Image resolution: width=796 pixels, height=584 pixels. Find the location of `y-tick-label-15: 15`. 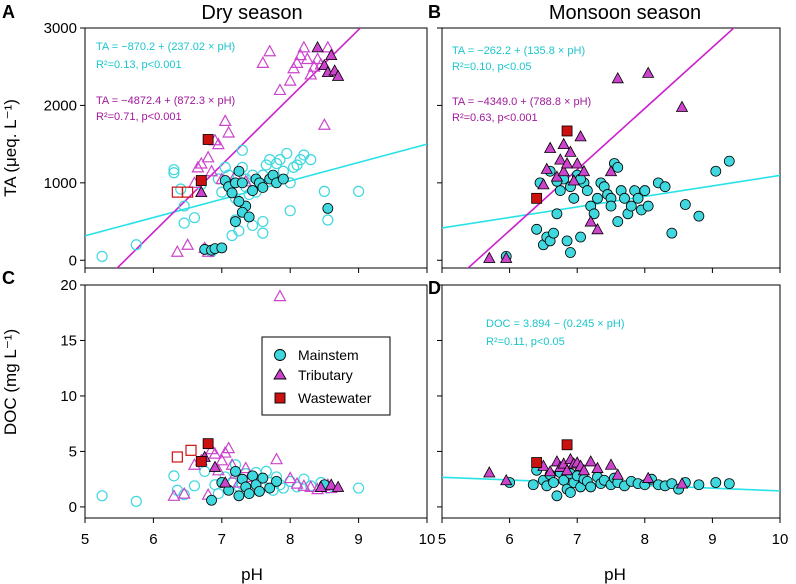

y-tick-label-15: 15 is located at coordinates (68, 340).